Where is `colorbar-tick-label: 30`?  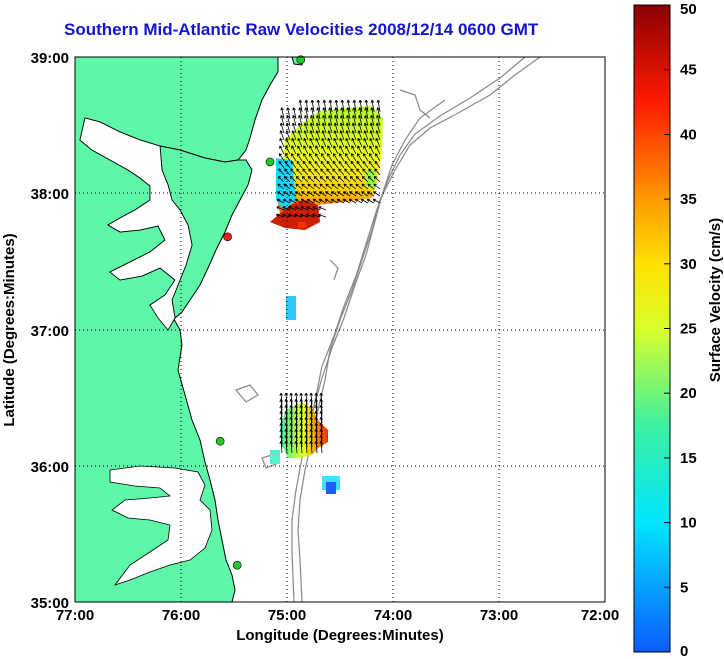 colorbar-tick-label: 30 is located at coordinates (688, 264).